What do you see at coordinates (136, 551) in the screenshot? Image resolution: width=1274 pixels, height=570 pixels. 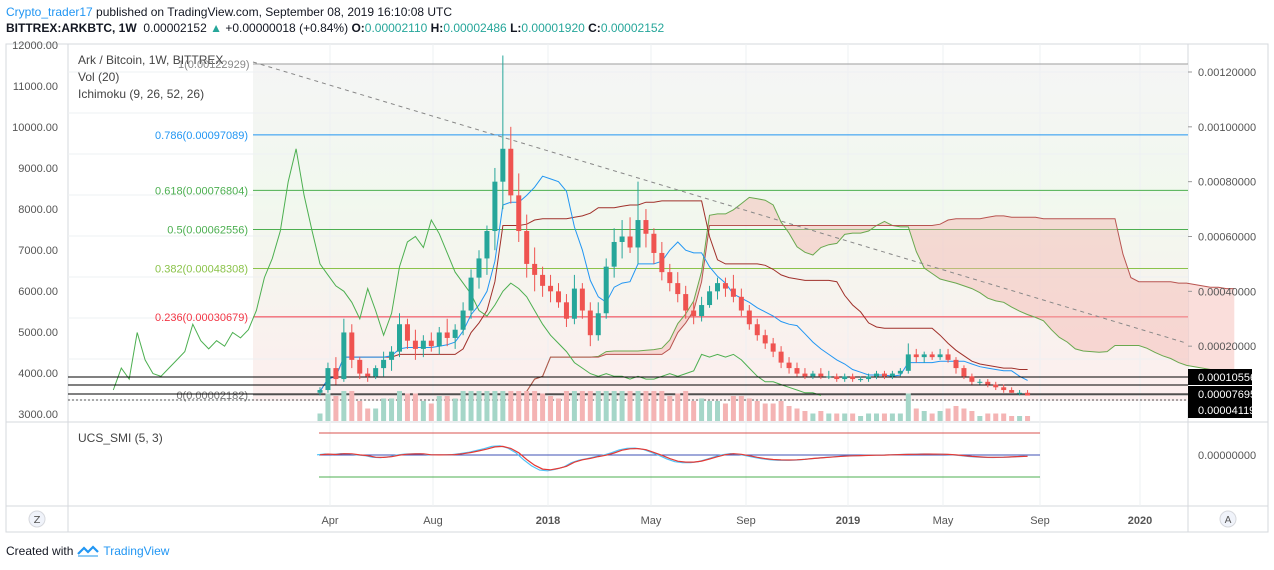 I see `tradingview-brand: TradingView` at bounding box center [136, 551].